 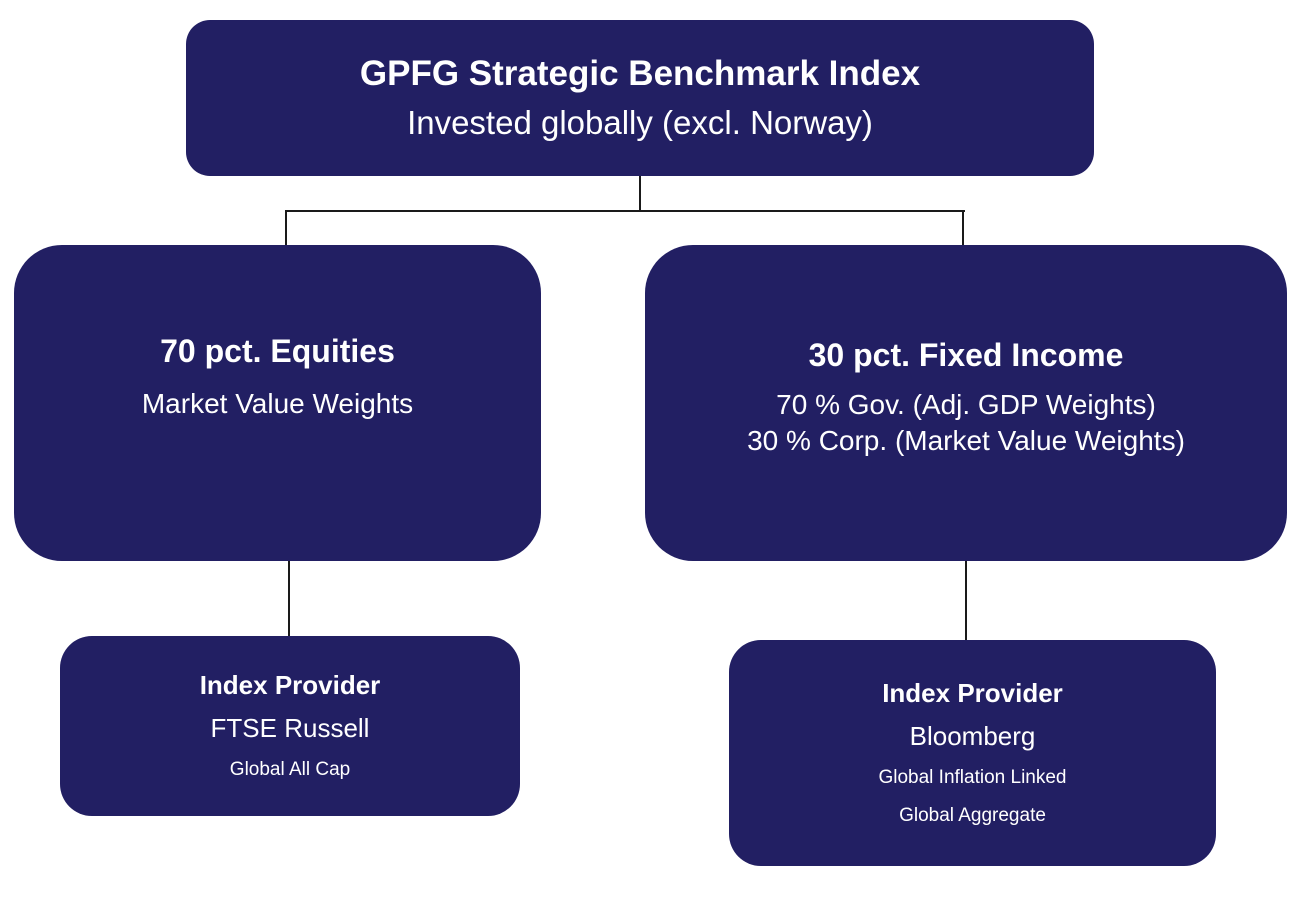 I want to click on node-equities: 70 pct. Equities Market Value Weights, so click(x=277, y=403).